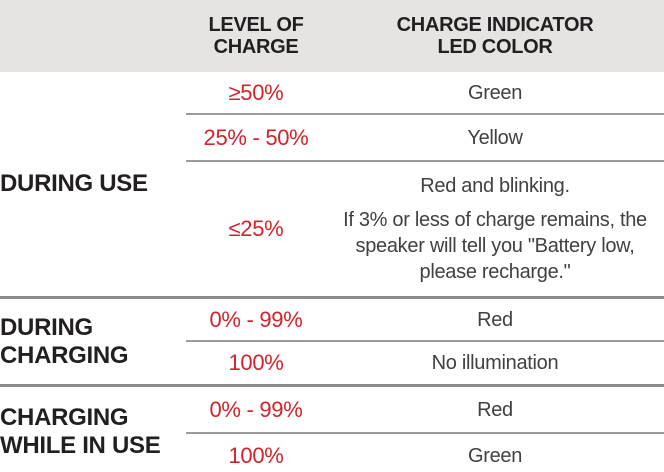 Image resolution: width=664 pixels, height=472 pixels. I want to click on led-color-cell: No illumination, so click(495, 364).